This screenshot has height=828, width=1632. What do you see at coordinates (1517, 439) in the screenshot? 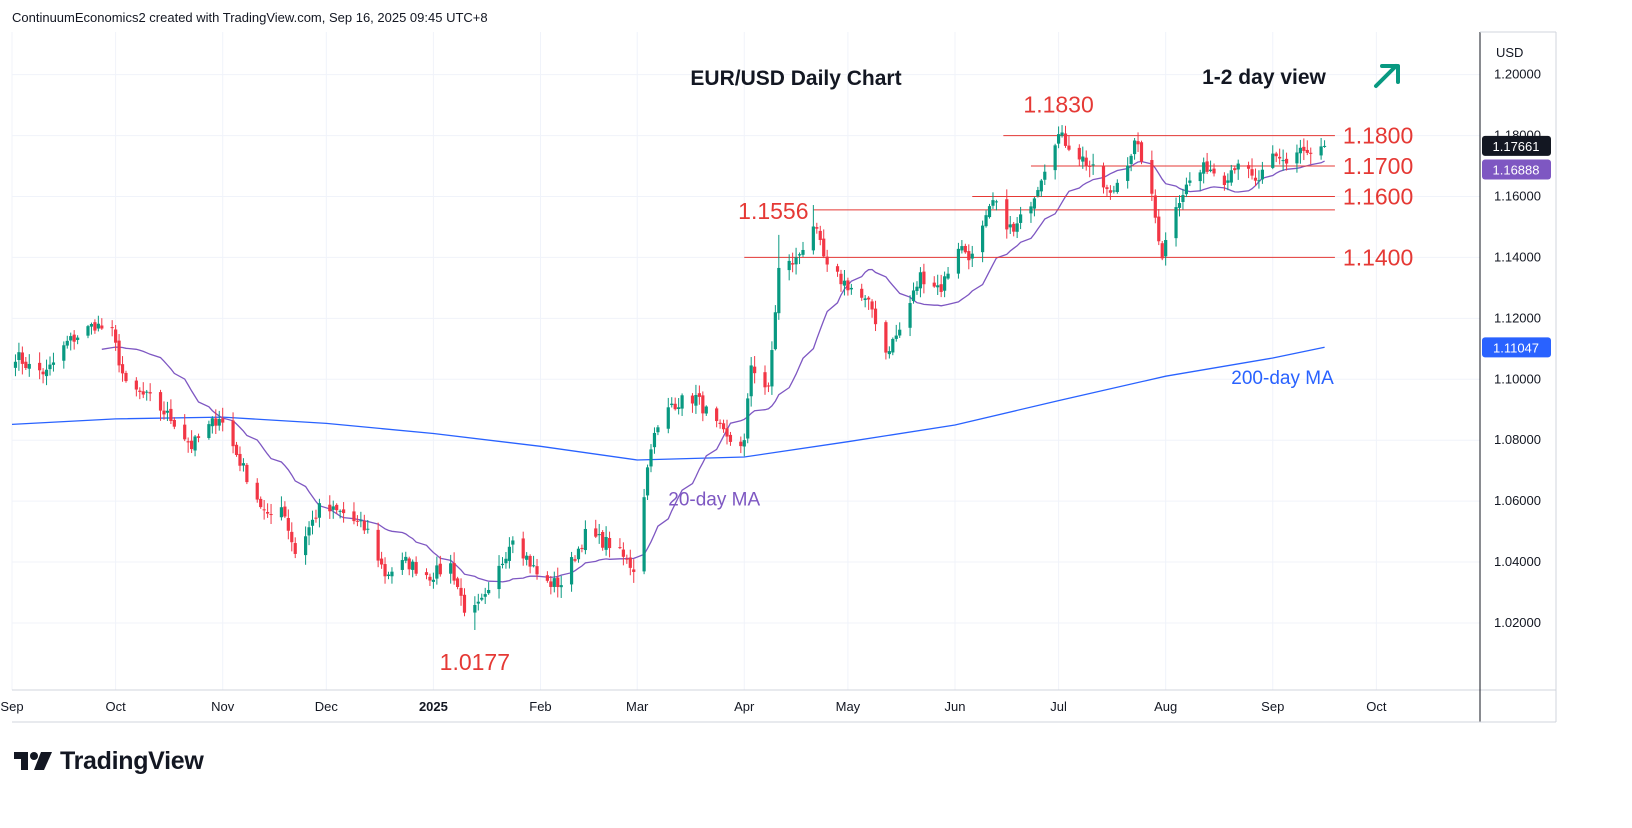
I see `y-tick-label: 1.08000` at bounding box center [1517, 439].